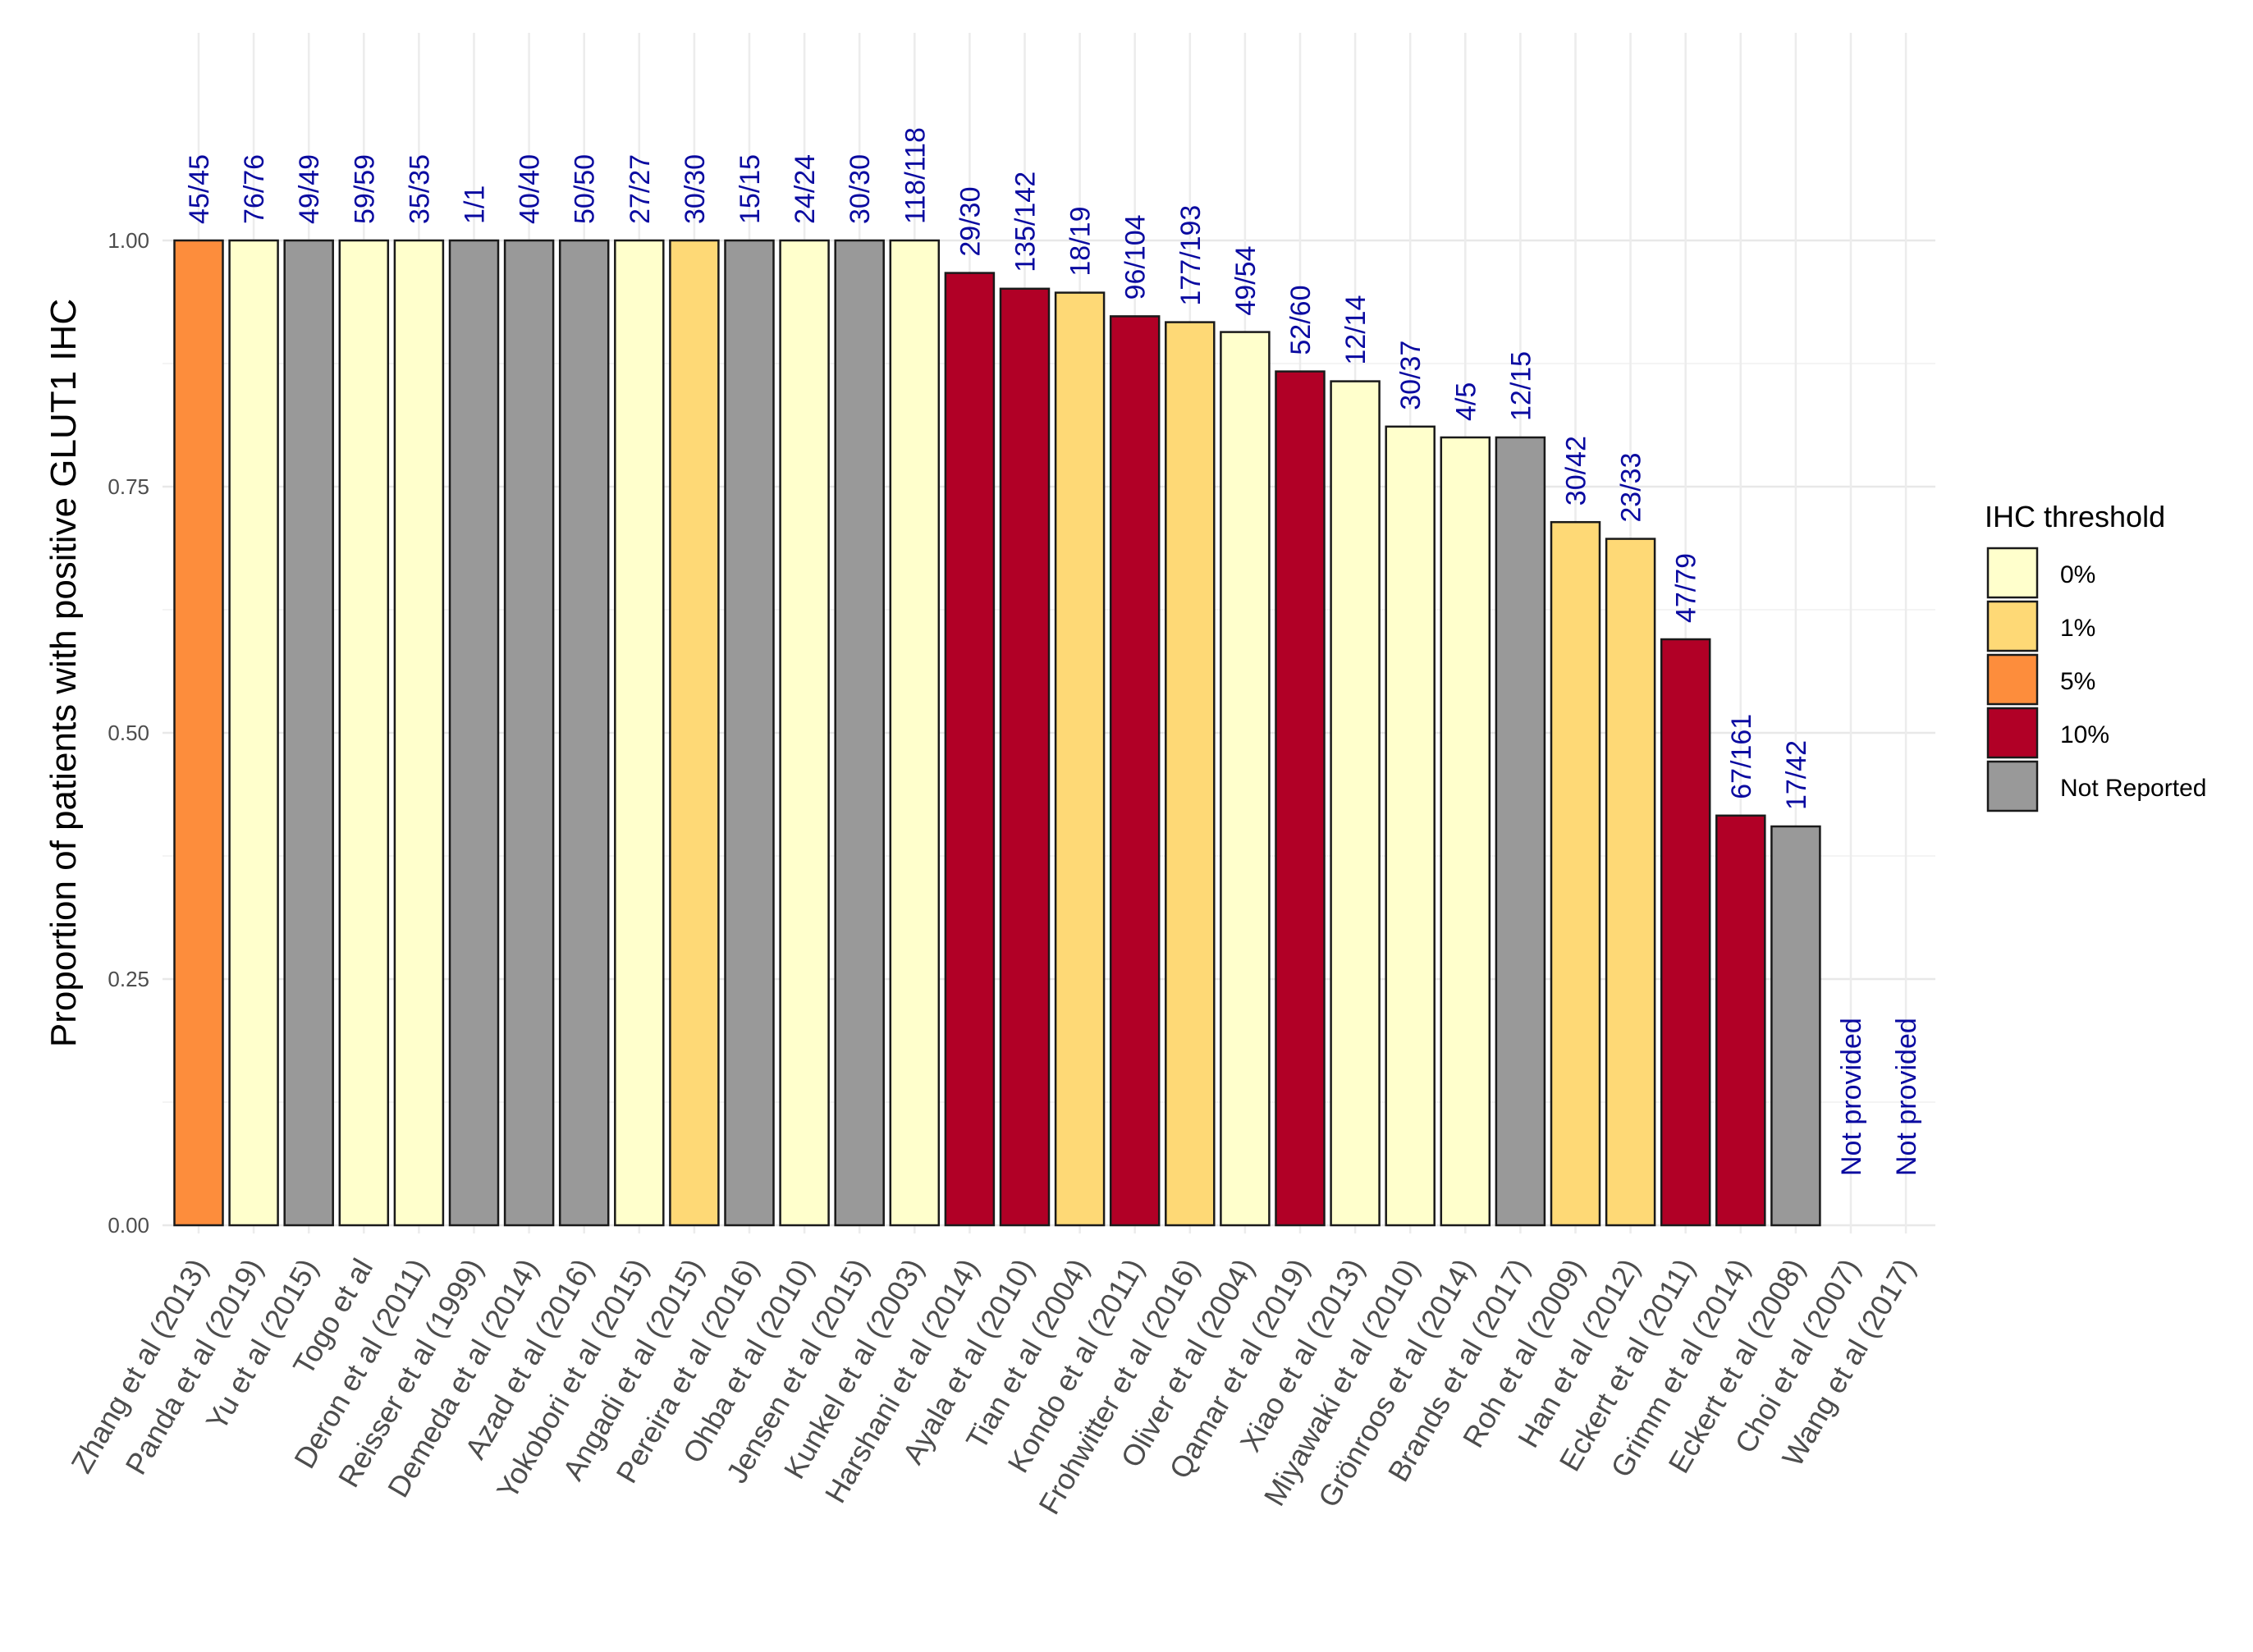 Image resolution: width=2253 pixels, height=1652 pixels. What do you see at coordinates (1191, 774) in the screenshot?
I see `bar-frohwitter-et-al-2016` at bounding box center [1191, 774].